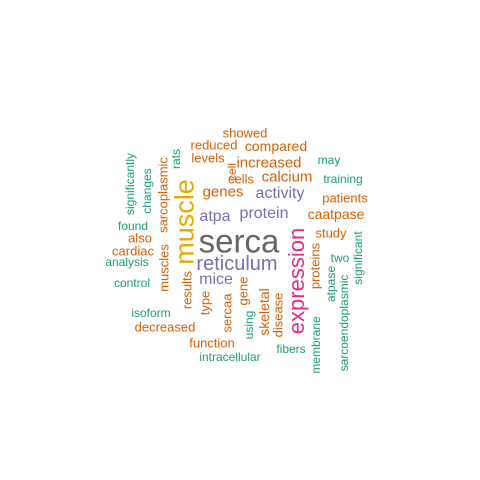  I want to click on word-genes: genes, so click(223, 192).